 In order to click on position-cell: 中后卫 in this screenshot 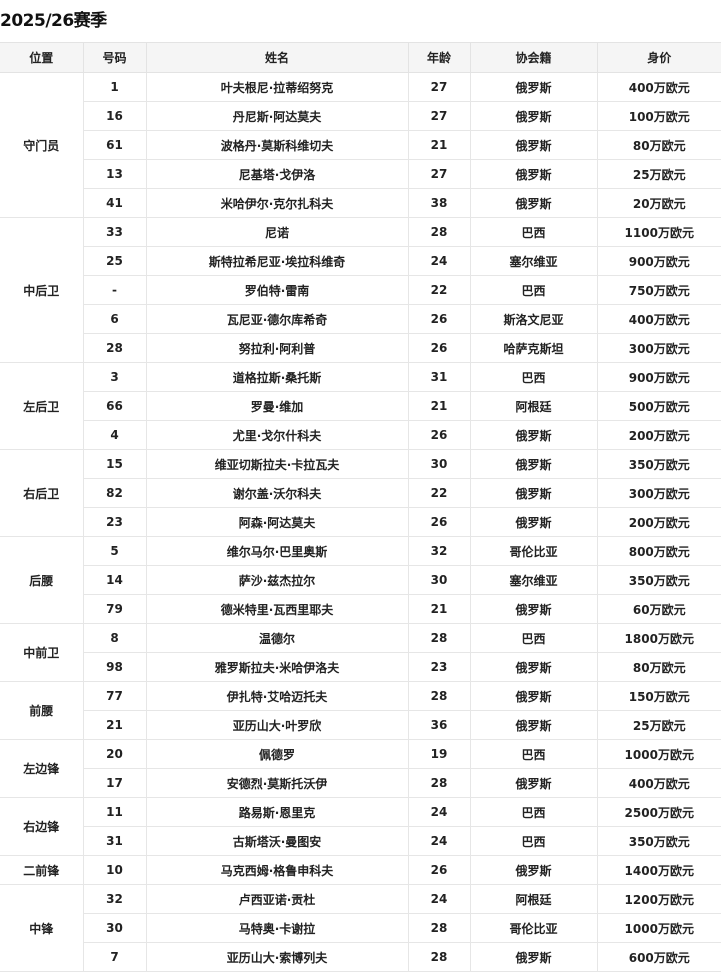, I will do `click(42, 290)`.